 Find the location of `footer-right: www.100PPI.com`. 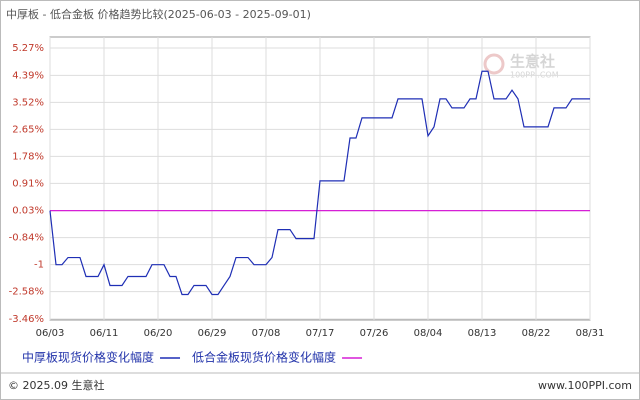

footer-right: www.100PPI.com is located at coordinates (585, 385).